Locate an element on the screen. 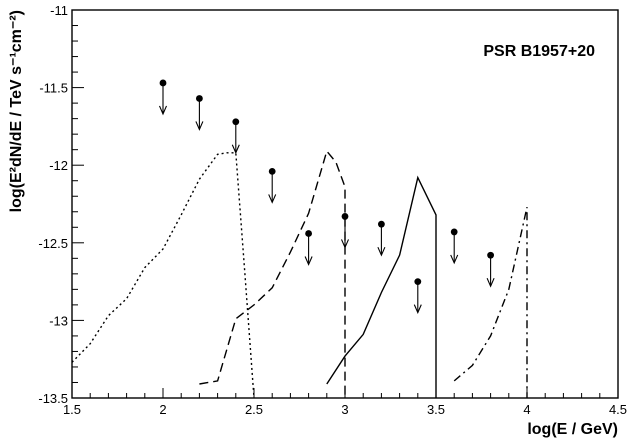 The width and height of the screenshot is (632, 441). x-tick-label: 2 is located at coordinates (162, 409).